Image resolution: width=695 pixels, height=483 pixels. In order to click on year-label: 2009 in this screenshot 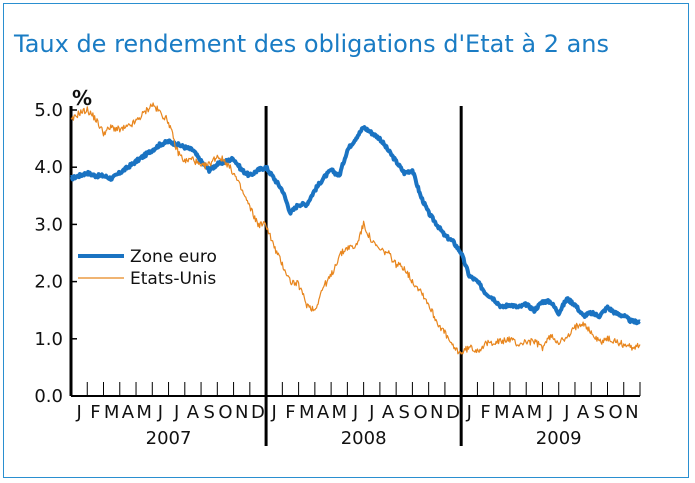, I will do `click(559, 438)`.